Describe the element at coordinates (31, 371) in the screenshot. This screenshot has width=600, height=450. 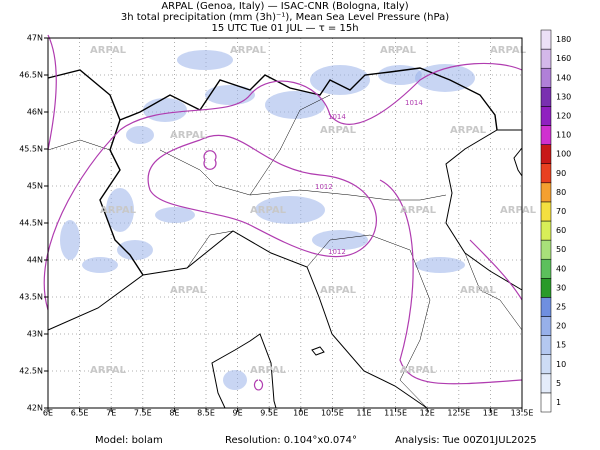
I see `y-tick-label: 42.5N` at that location.